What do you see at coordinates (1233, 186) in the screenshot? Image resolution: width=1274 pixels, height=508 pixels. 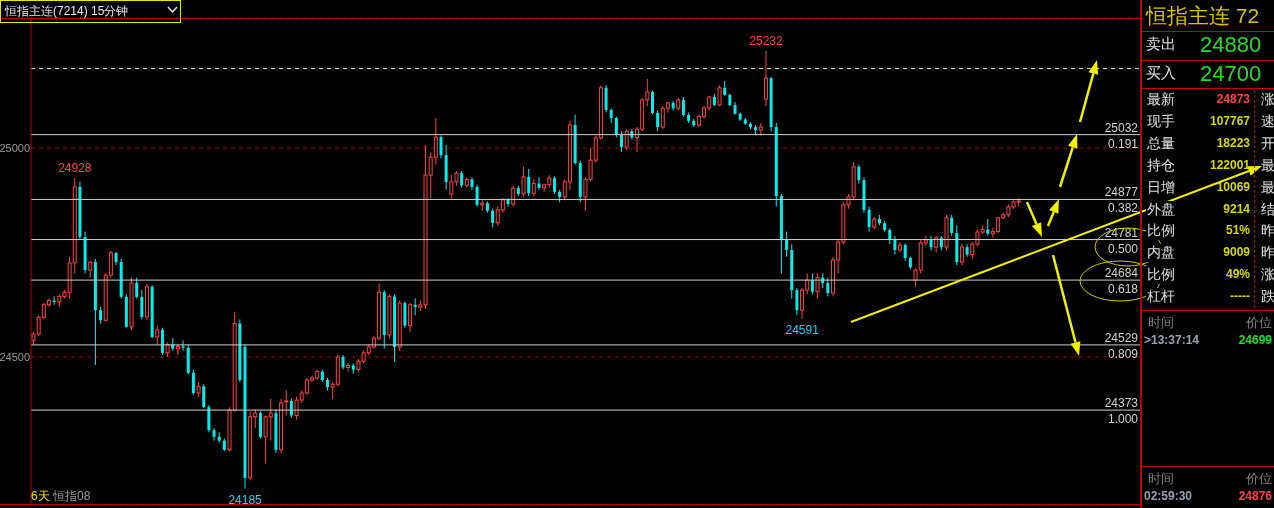 I see `text: 10069` at bounding box center [1233, 186].